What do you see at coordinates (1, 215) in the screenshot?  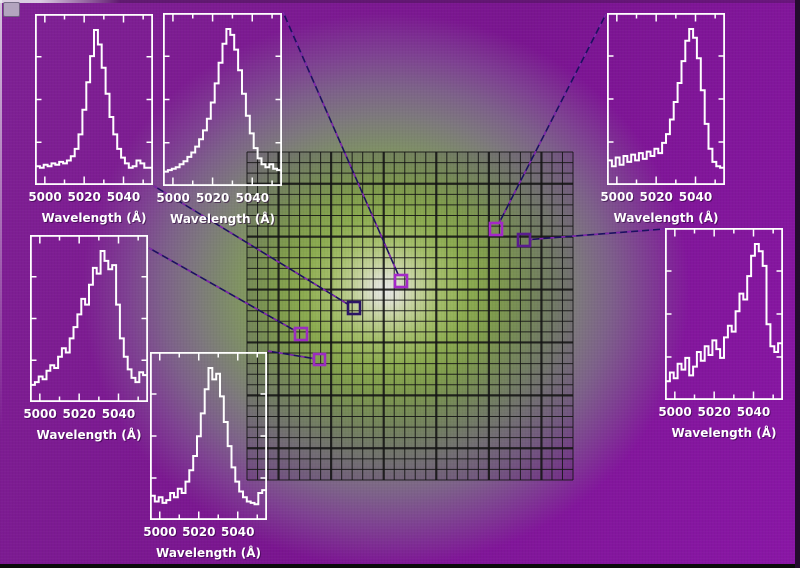 I see `frame-left-edge` at bounding box center [1, 215].